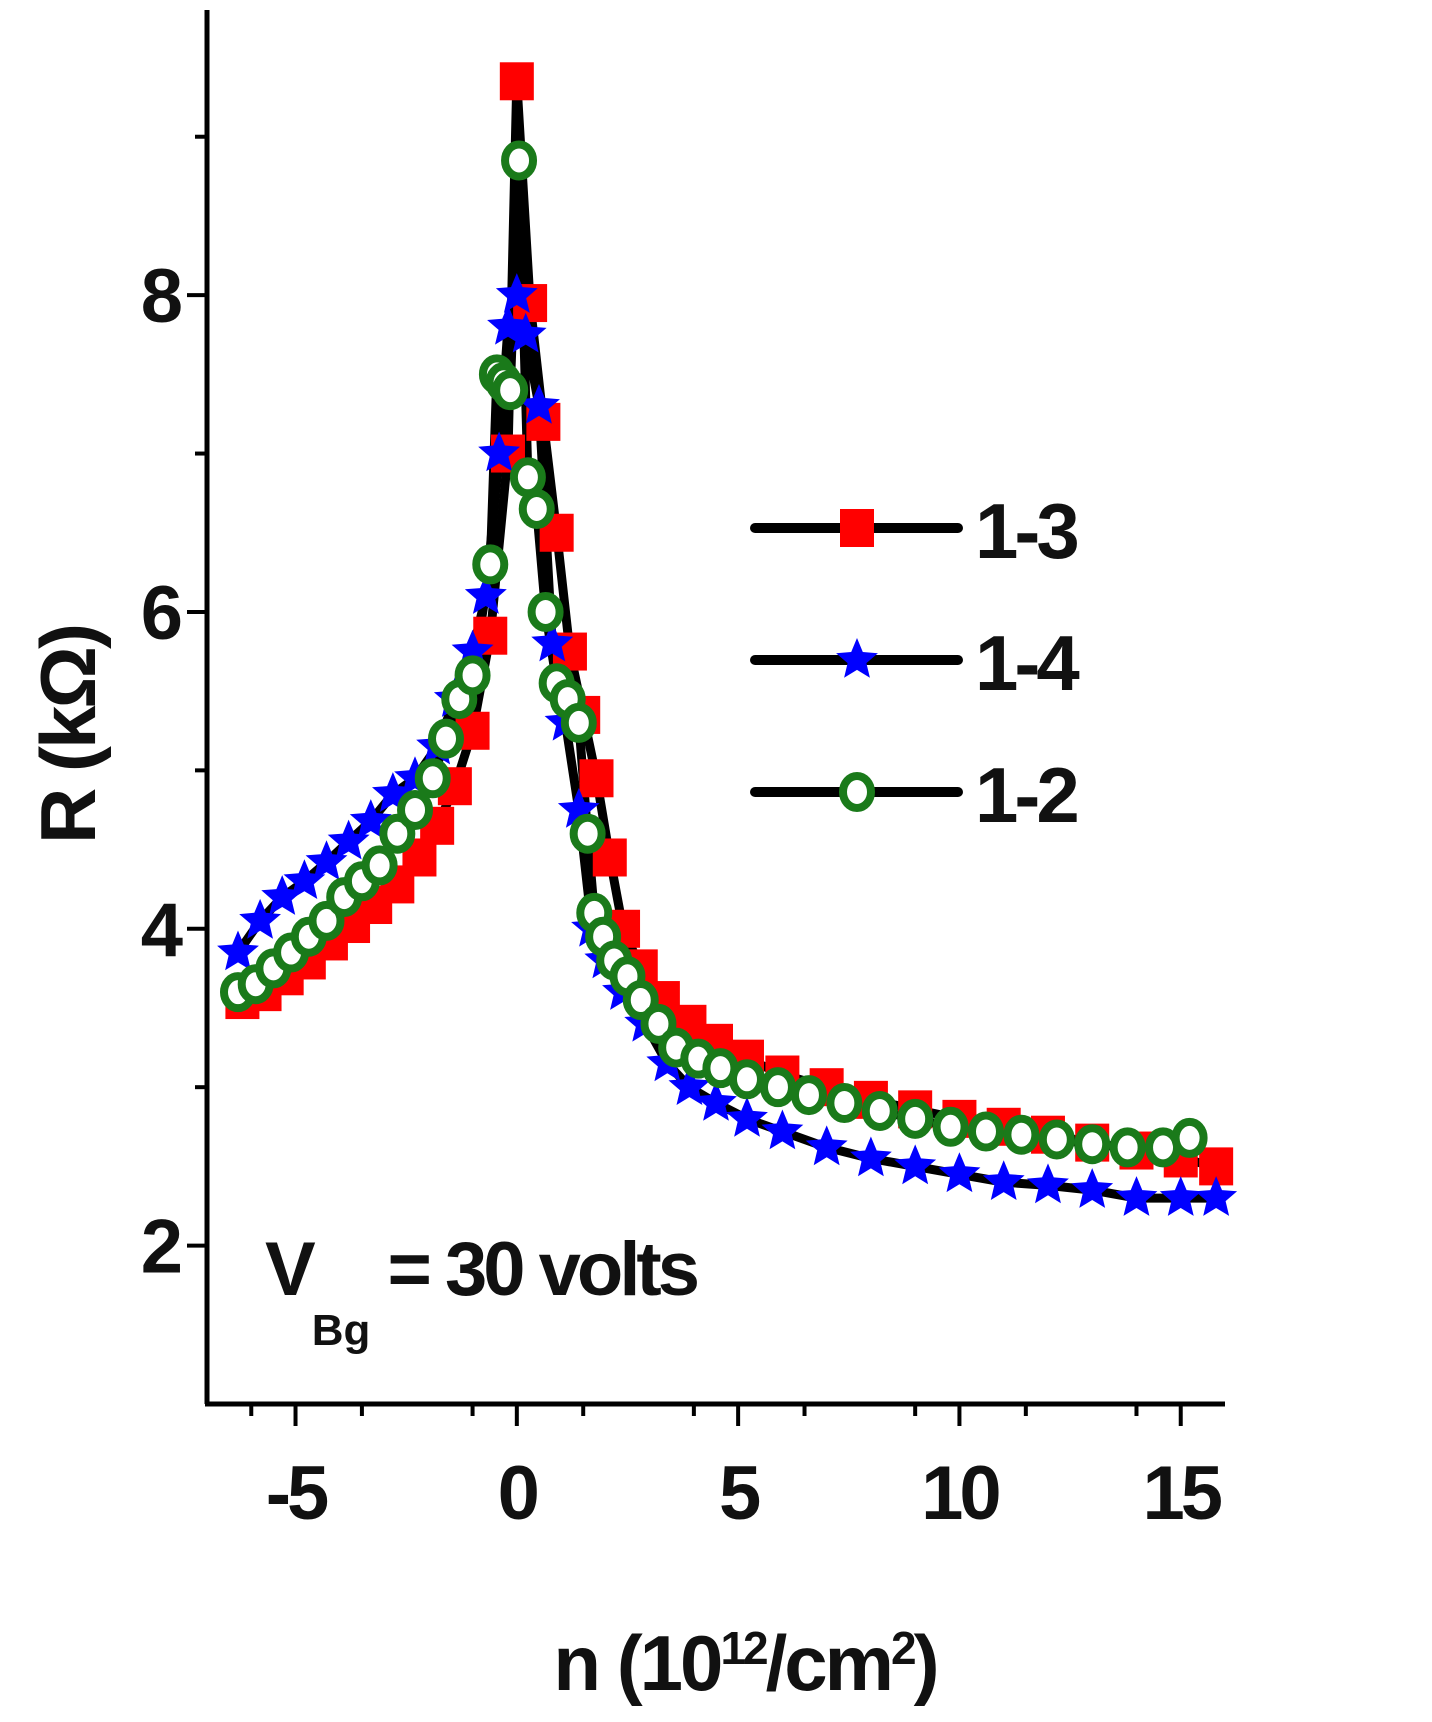  Describe the element at coordinates (161, 296) in the screenshot. I see `y-tick-label: 8` at that location.